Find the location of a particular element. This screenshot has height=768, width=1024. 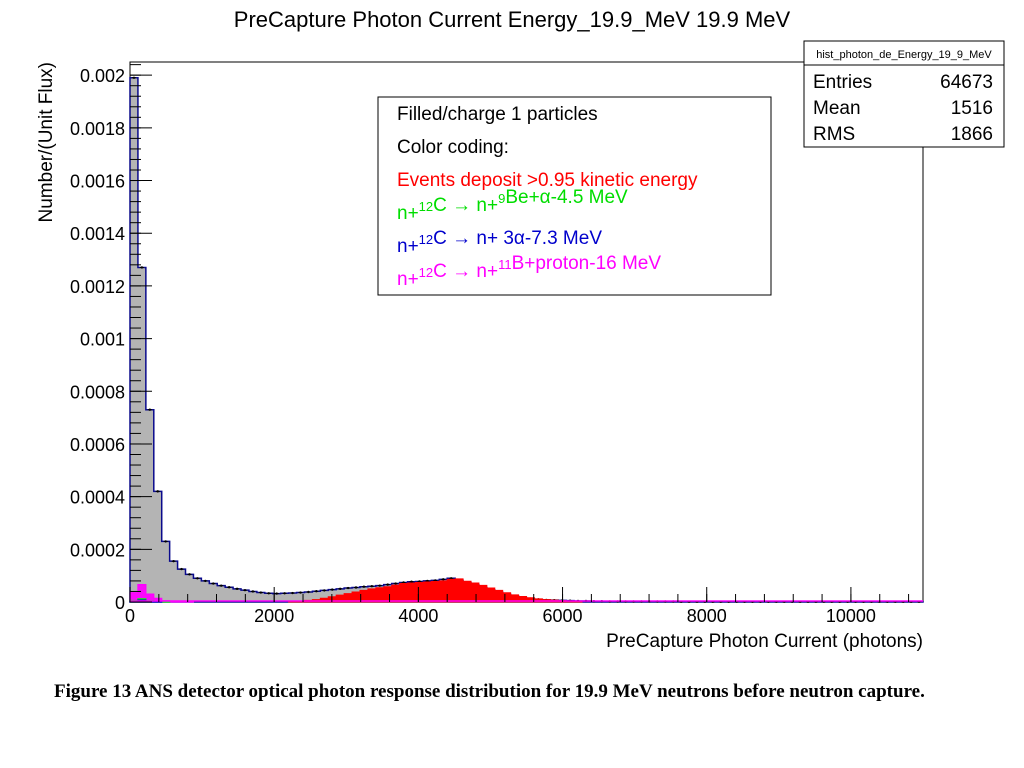

stats-box-frame is located at coordinates (904, 94).